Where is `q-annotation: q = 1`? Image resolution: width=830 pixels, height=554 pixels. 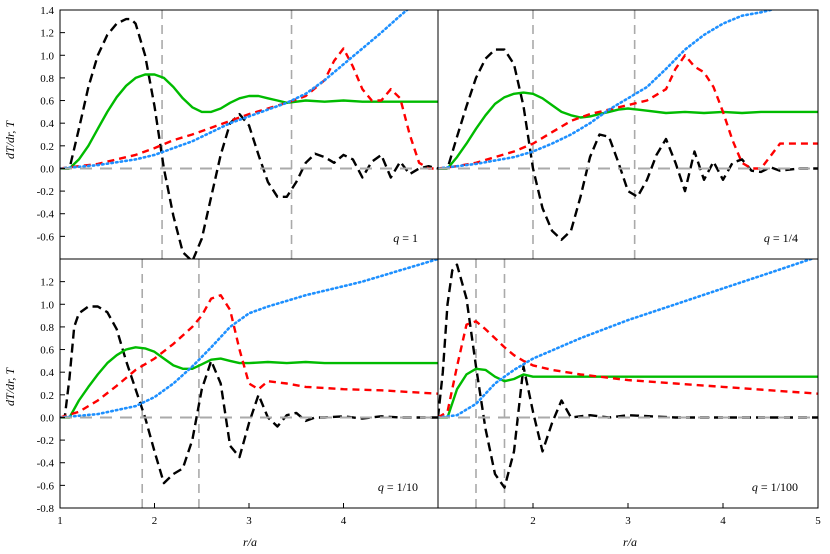 q-annotation: q = 1 is located at coordinates (405, 238).